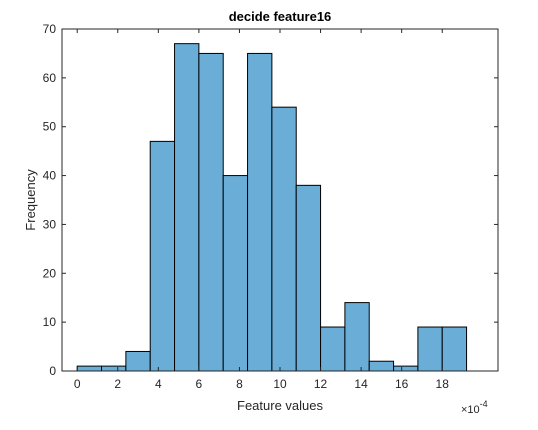 The height and width of the screenshot is (430, 538). I want to click on x-axis-multiplier-base: ×10, so click(470, 410).